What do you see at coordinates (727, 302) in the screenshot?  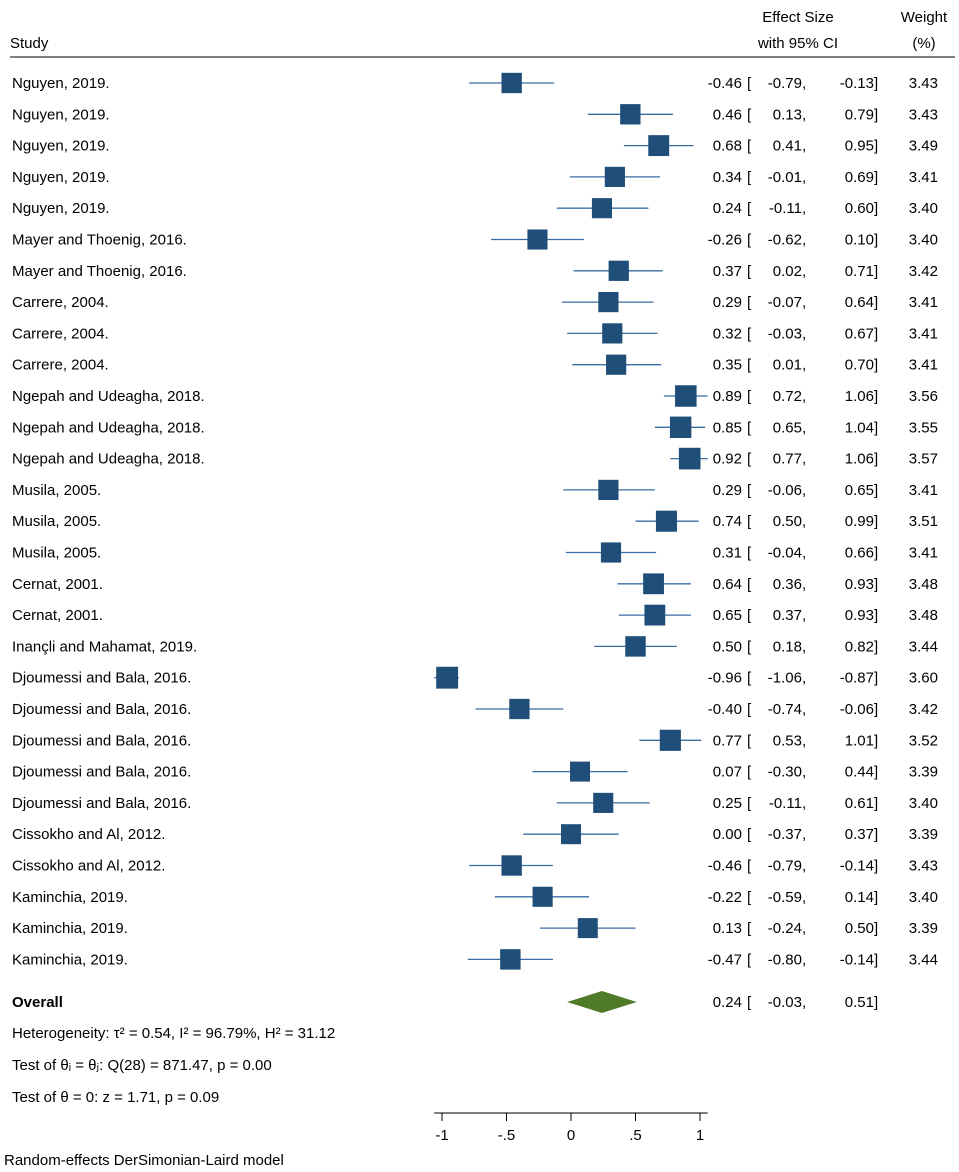 I see `effect-size-value: 0.29` at bounding box center [727, 302].